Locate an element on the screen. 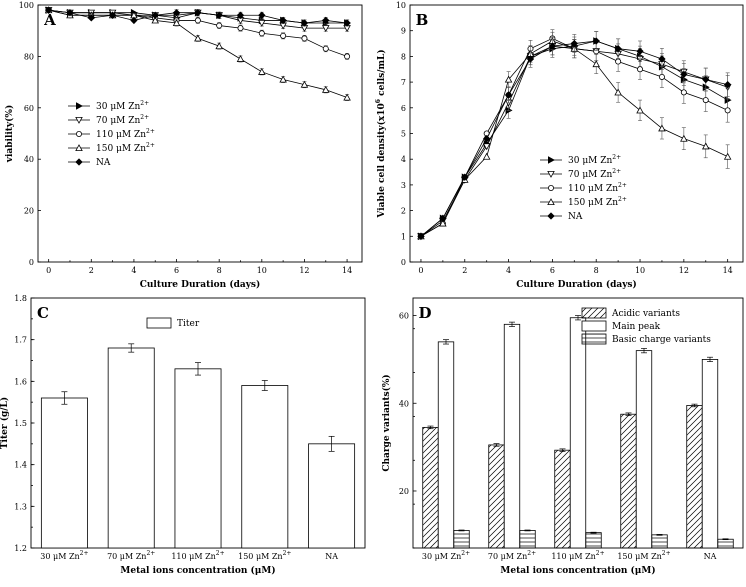 This screenshot has width=746, height=587. x-tick-label: 4 is located at coordinates (508, 270).